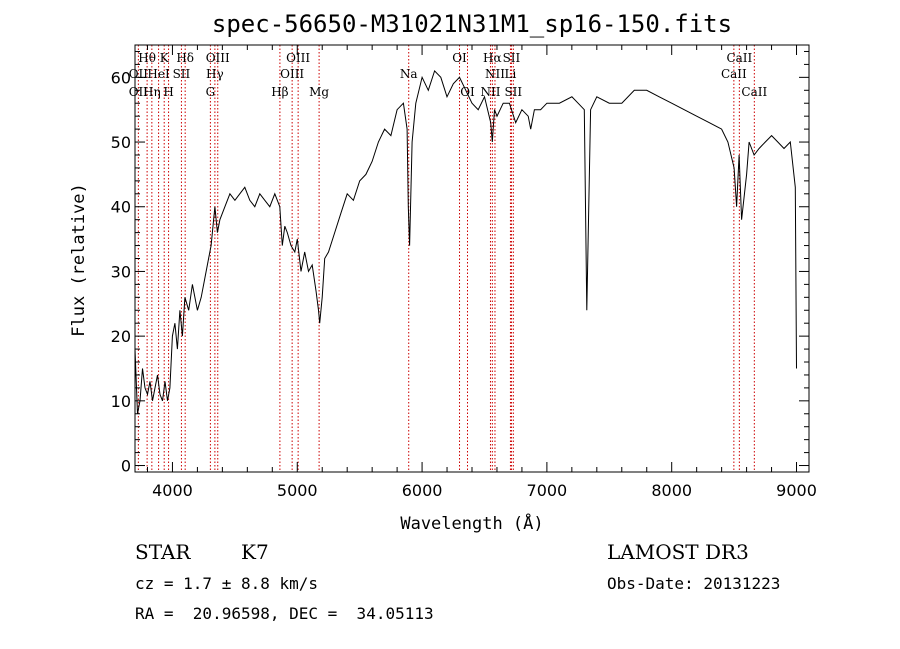  Describe the element at coordinates (511, 74) in the screenshot. I see `spectral-line-label: Li` at that location.